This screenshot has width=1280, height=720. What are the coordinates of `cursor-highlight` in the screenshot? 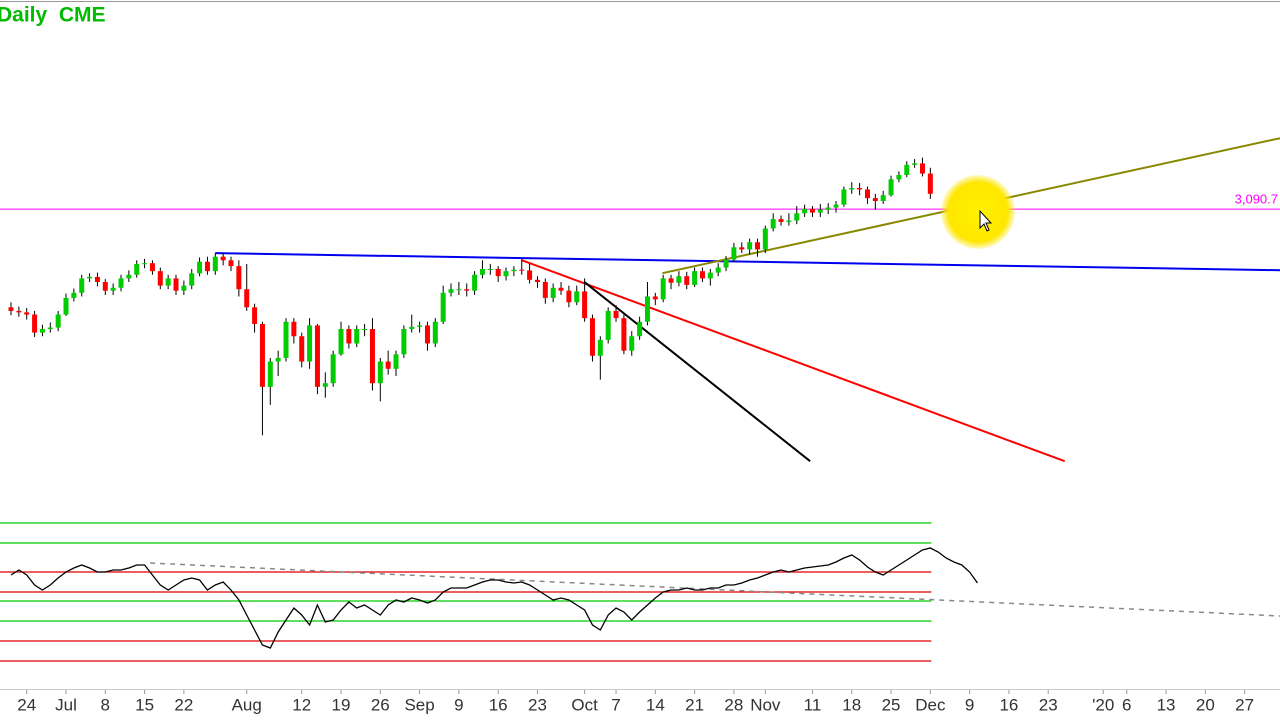 It's located at (978, 212).